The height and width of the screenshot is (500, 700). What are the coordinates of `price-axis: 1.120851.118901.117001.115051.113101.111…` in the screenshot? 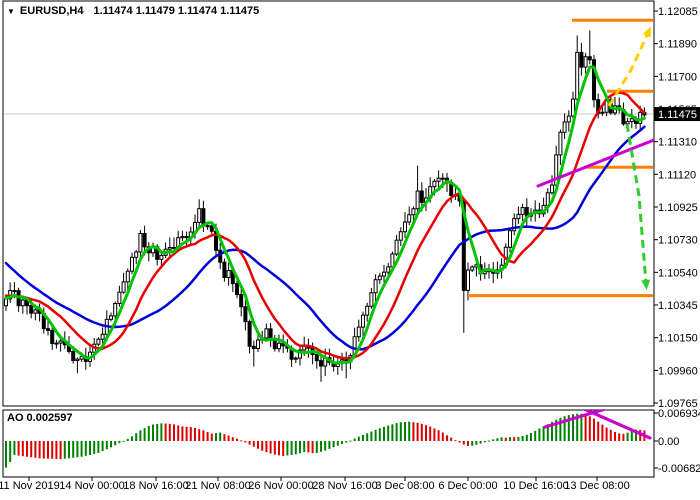 It's located at (677, 240).